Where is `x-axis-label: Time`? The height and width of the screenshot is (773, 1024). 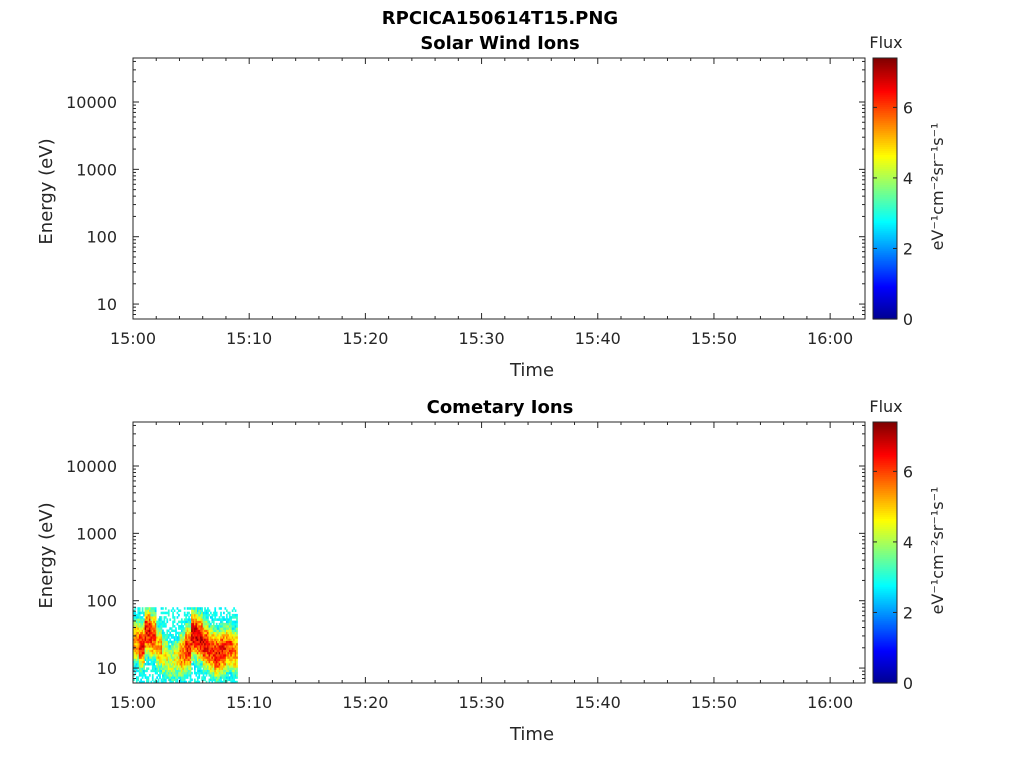
x-axis-label: Time is located at coordinates (531, 370).